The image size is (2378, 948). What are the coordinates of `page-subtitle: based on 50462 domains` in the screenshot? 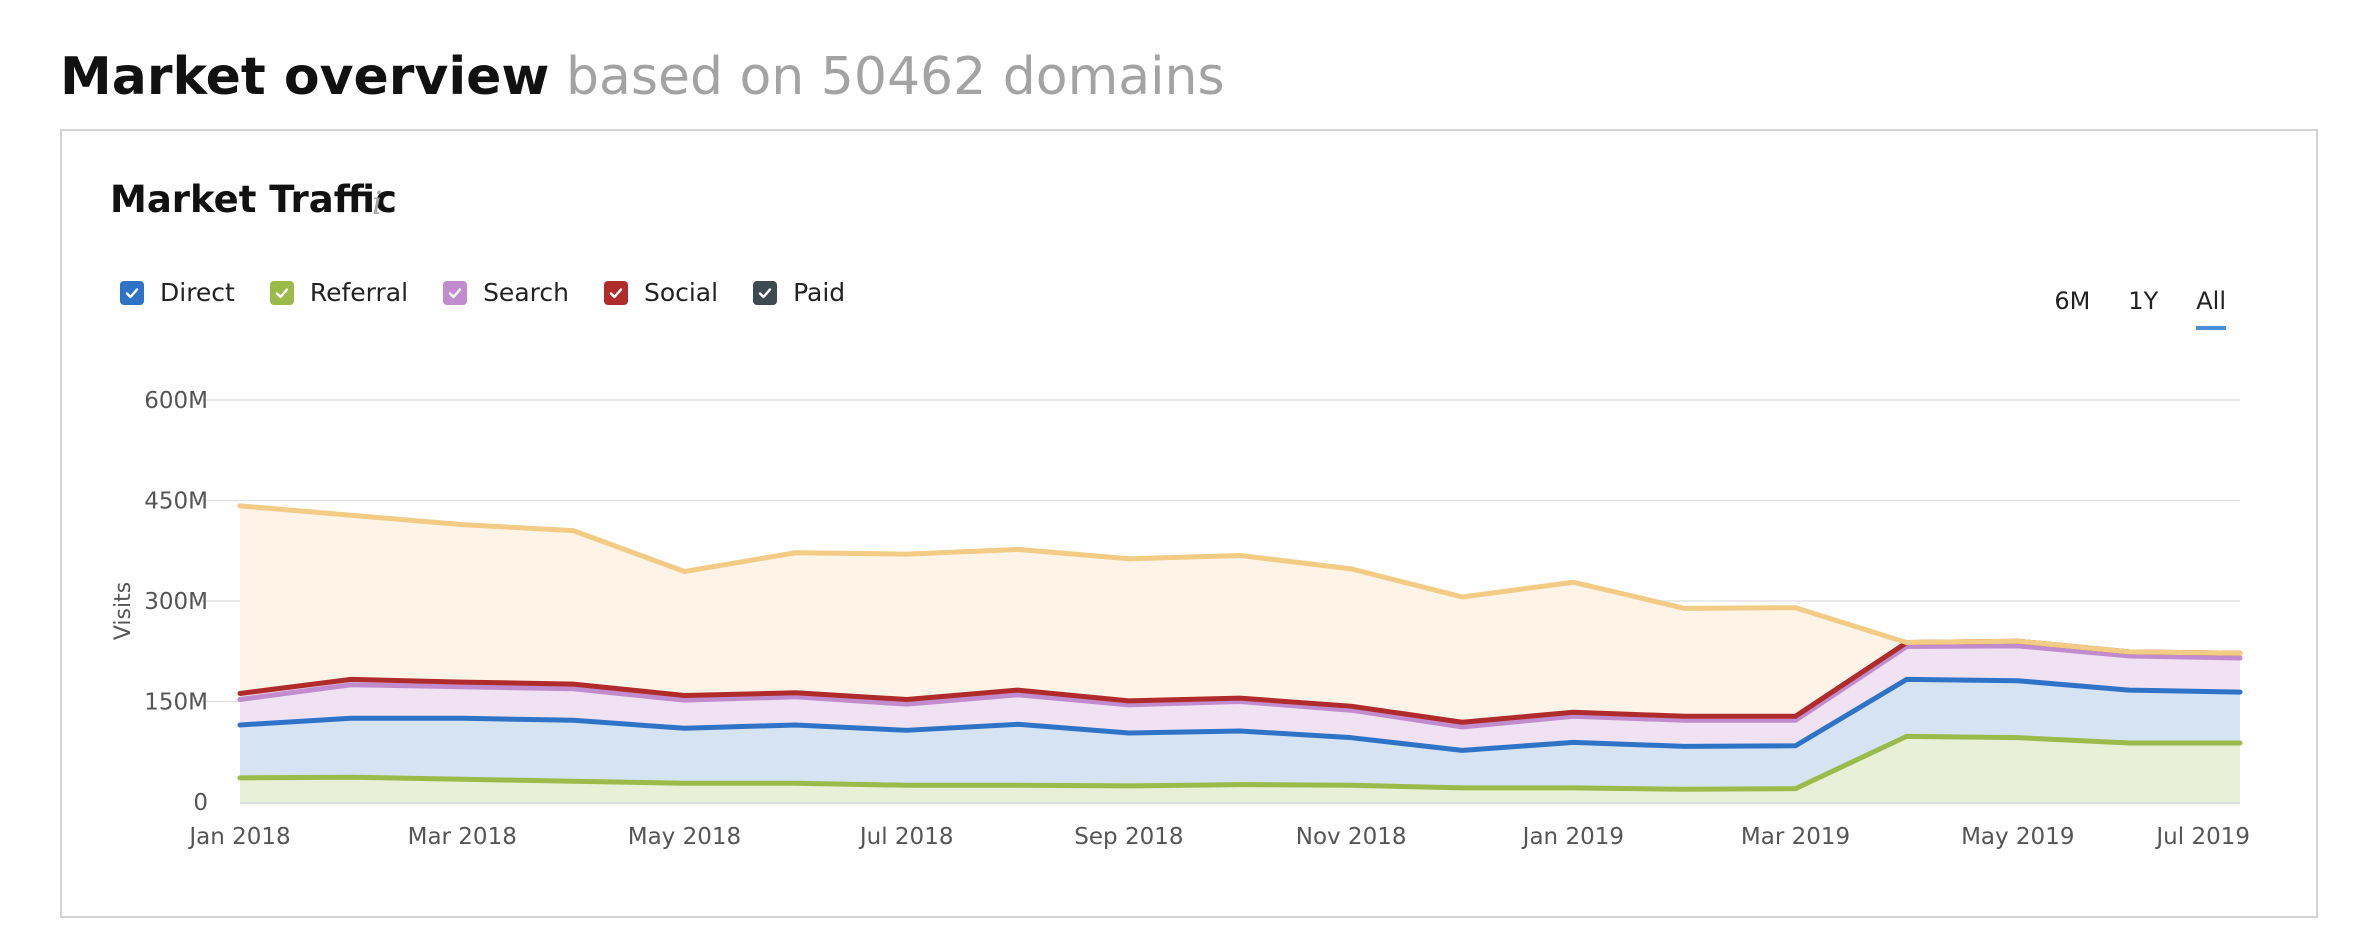 It's located at (895, 77).